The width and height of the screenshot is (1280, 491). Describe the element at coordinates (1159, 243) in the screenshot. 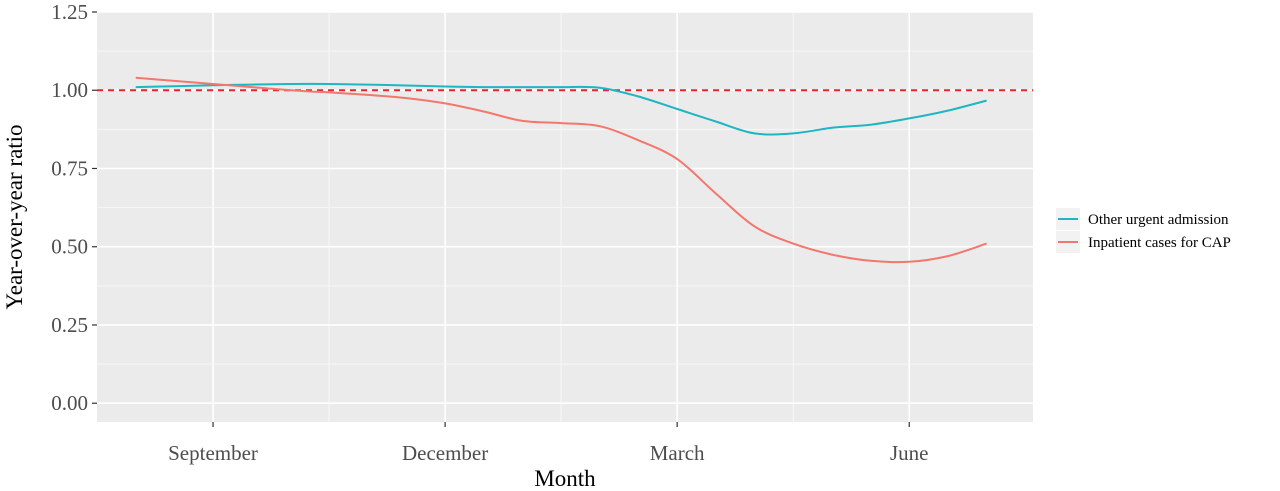

I see `legend-label: Inpatient cases for CAP` at that location.